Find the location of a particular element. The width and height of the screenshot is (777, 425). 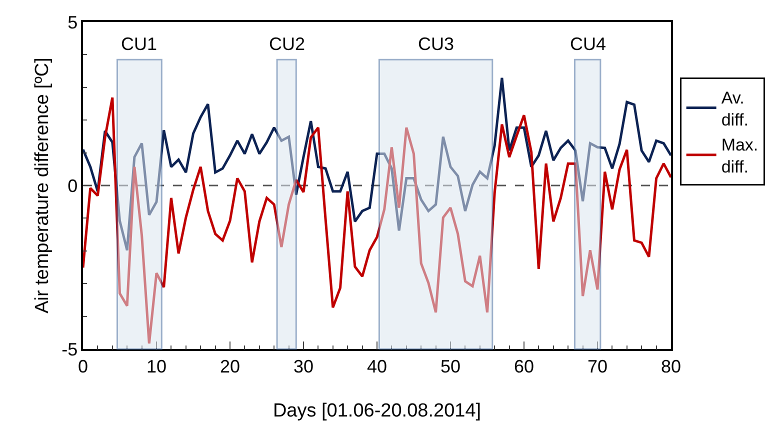

band-label: CU1 is located at coordinates (139, 44).